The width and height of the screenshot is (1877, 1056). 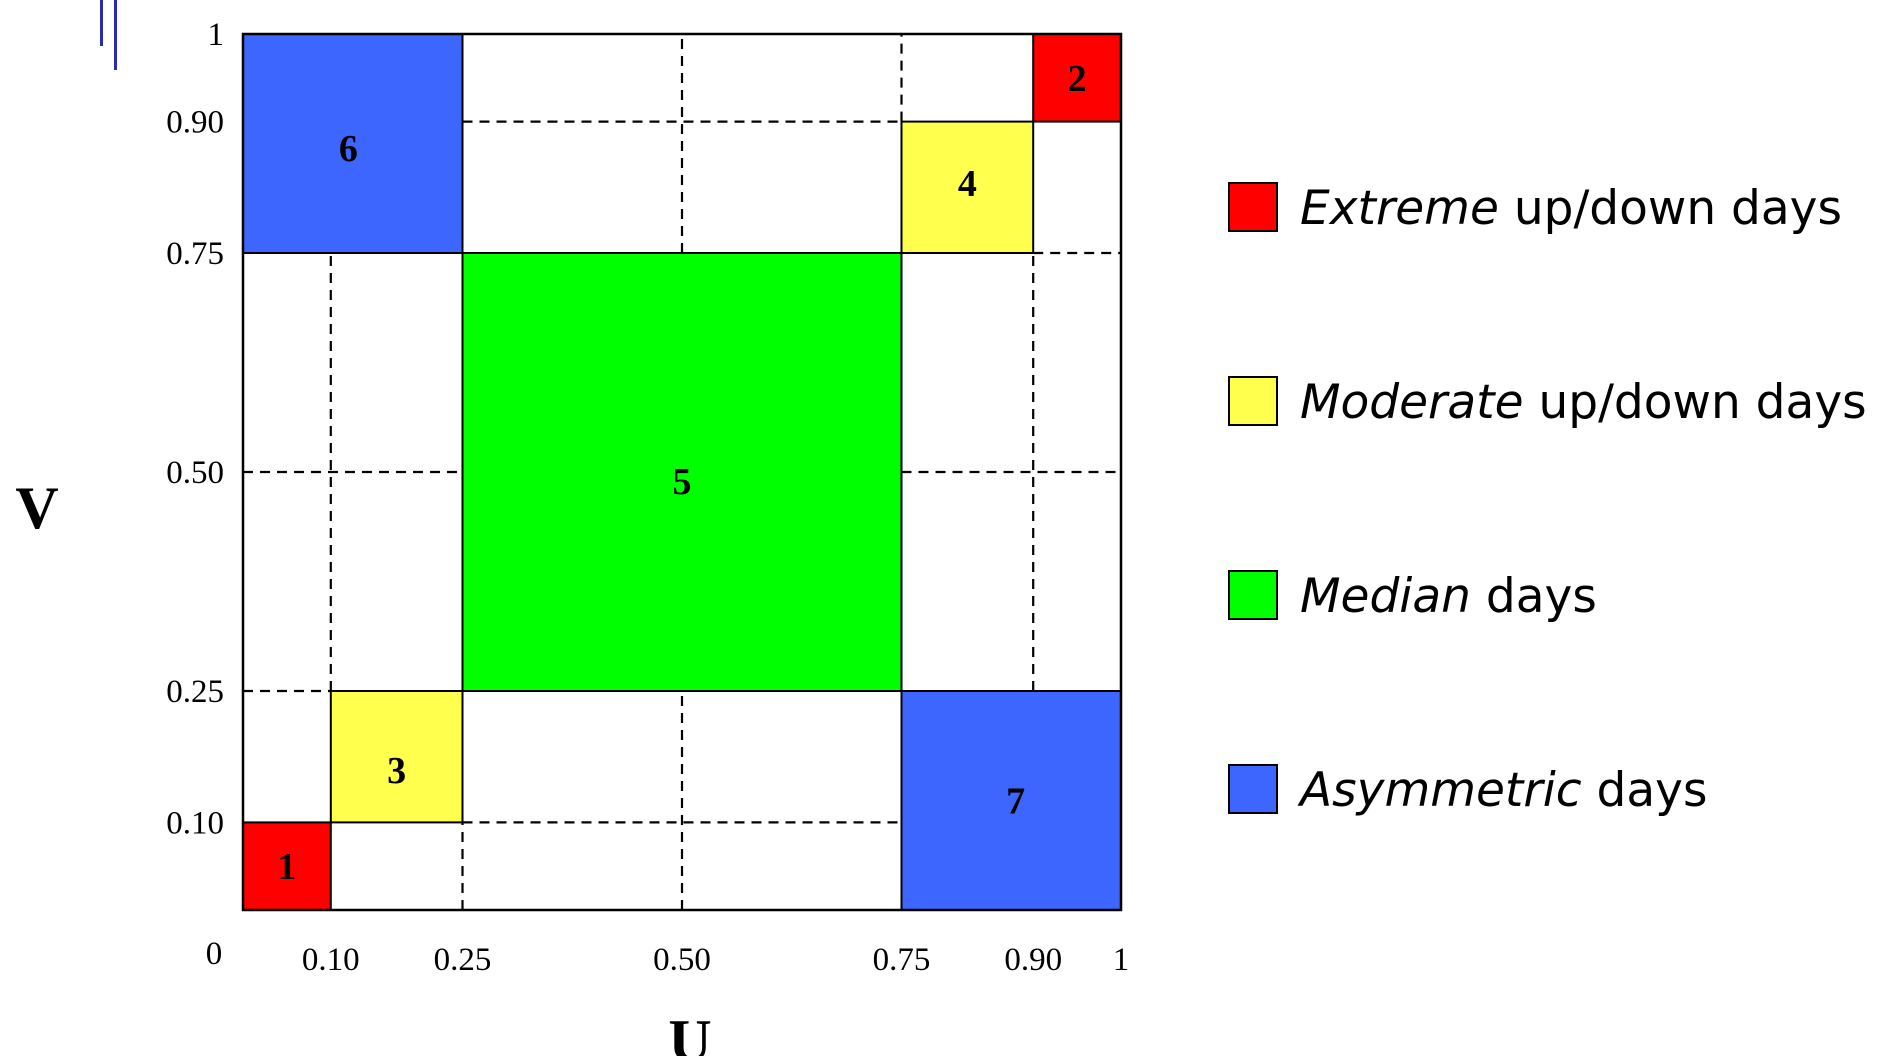 I want to click on region-label-2: 2, so click(x=1077, y=79).